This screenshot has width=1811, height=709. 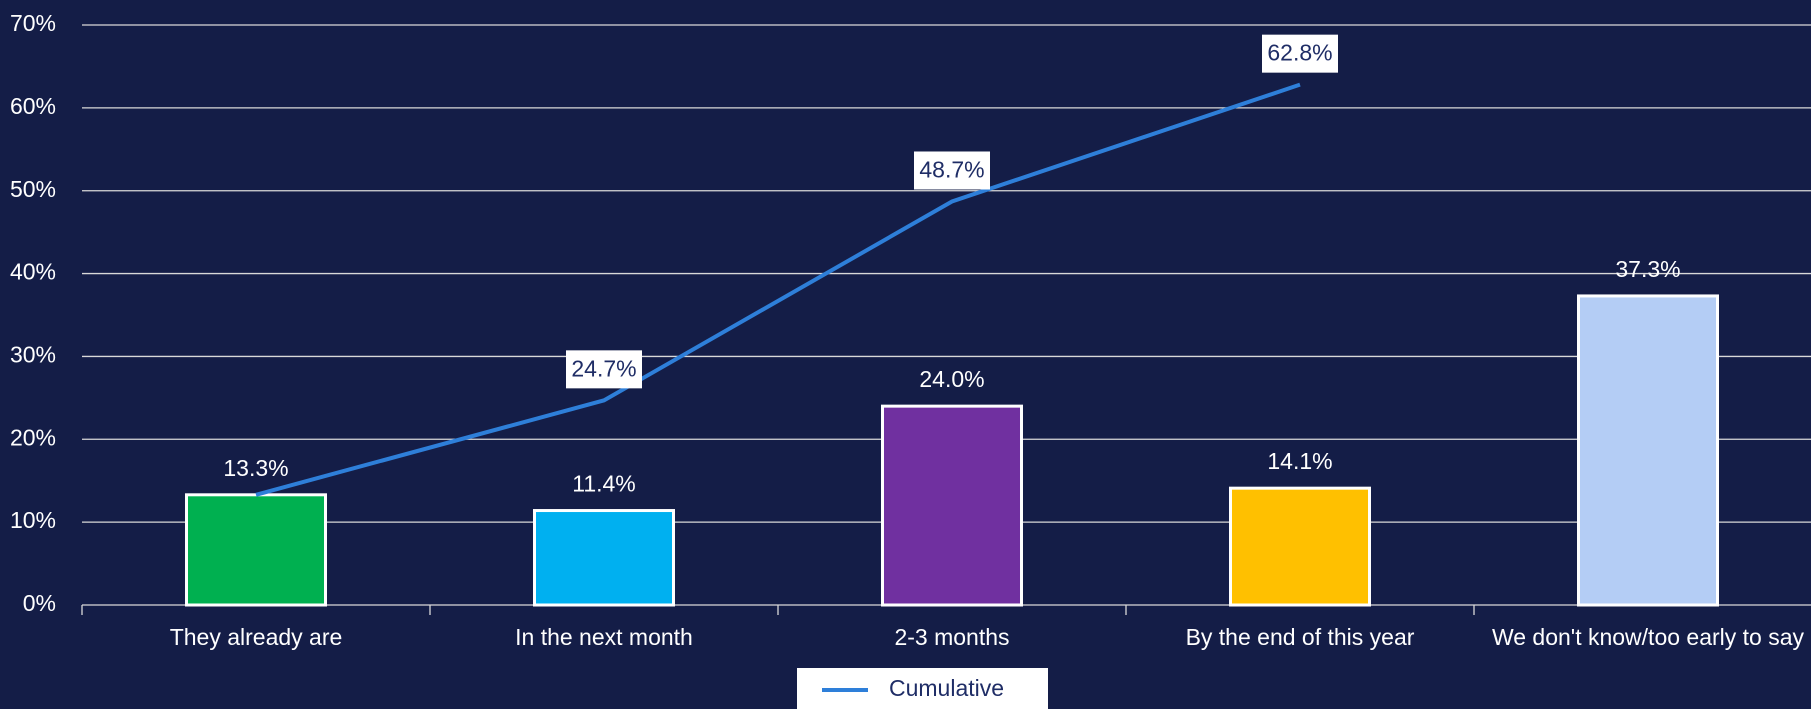 What do you see at coordinates (256, 637) in the screenshot?
I see `x-tick-label: They already are` at bounding box center [256, 637].